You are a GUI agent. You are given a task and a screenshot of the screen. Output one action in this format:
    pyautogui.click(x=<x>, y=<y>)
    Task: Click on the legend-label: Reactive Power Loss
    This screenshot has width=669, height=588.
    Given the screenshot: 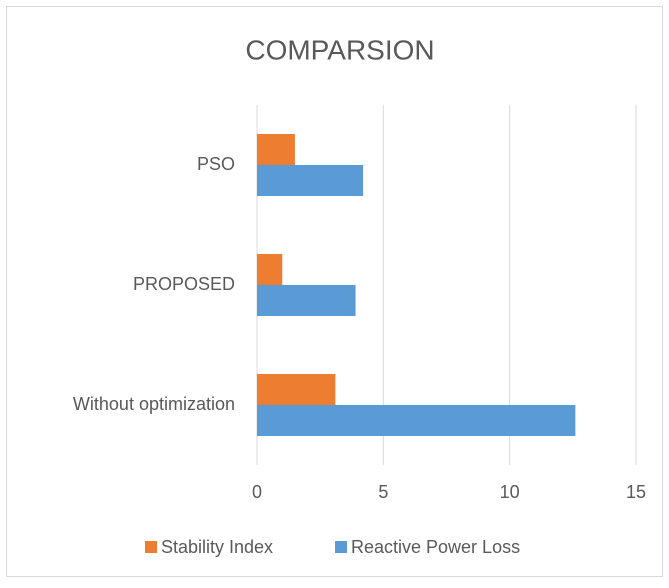 What is the action you would take?
    pyautogui.click(x=435, y=547)
    